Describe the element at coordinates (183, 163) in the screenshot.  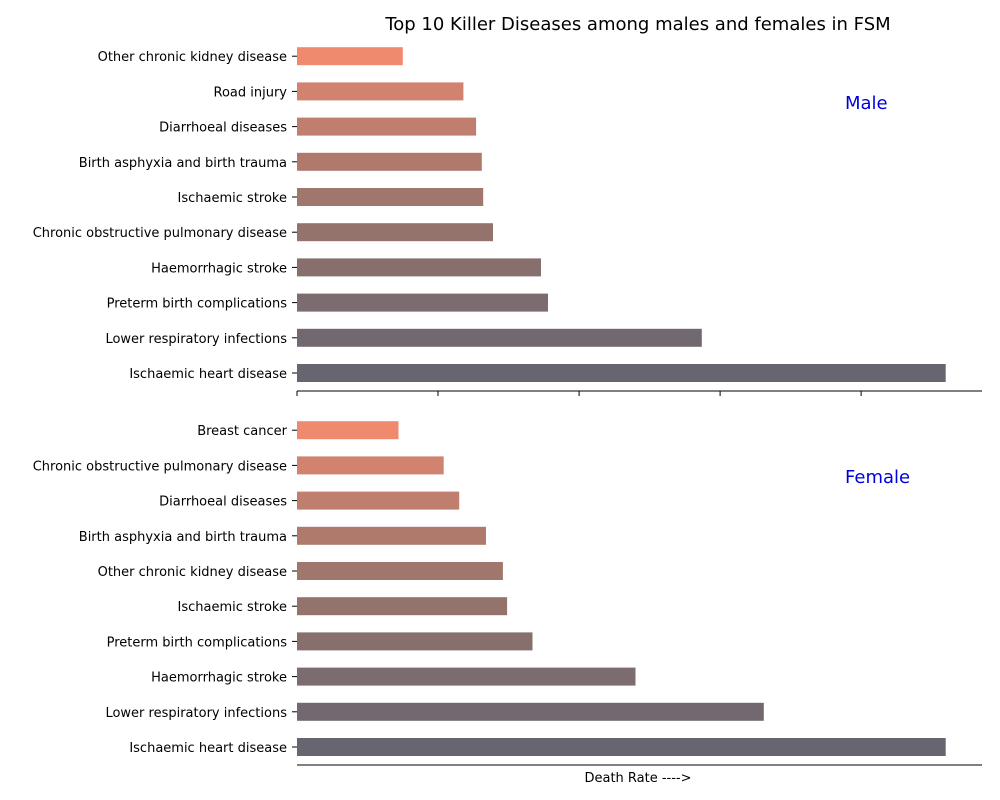
I see `male-category-label: Birth asphyxia and birth trauma` at that location.